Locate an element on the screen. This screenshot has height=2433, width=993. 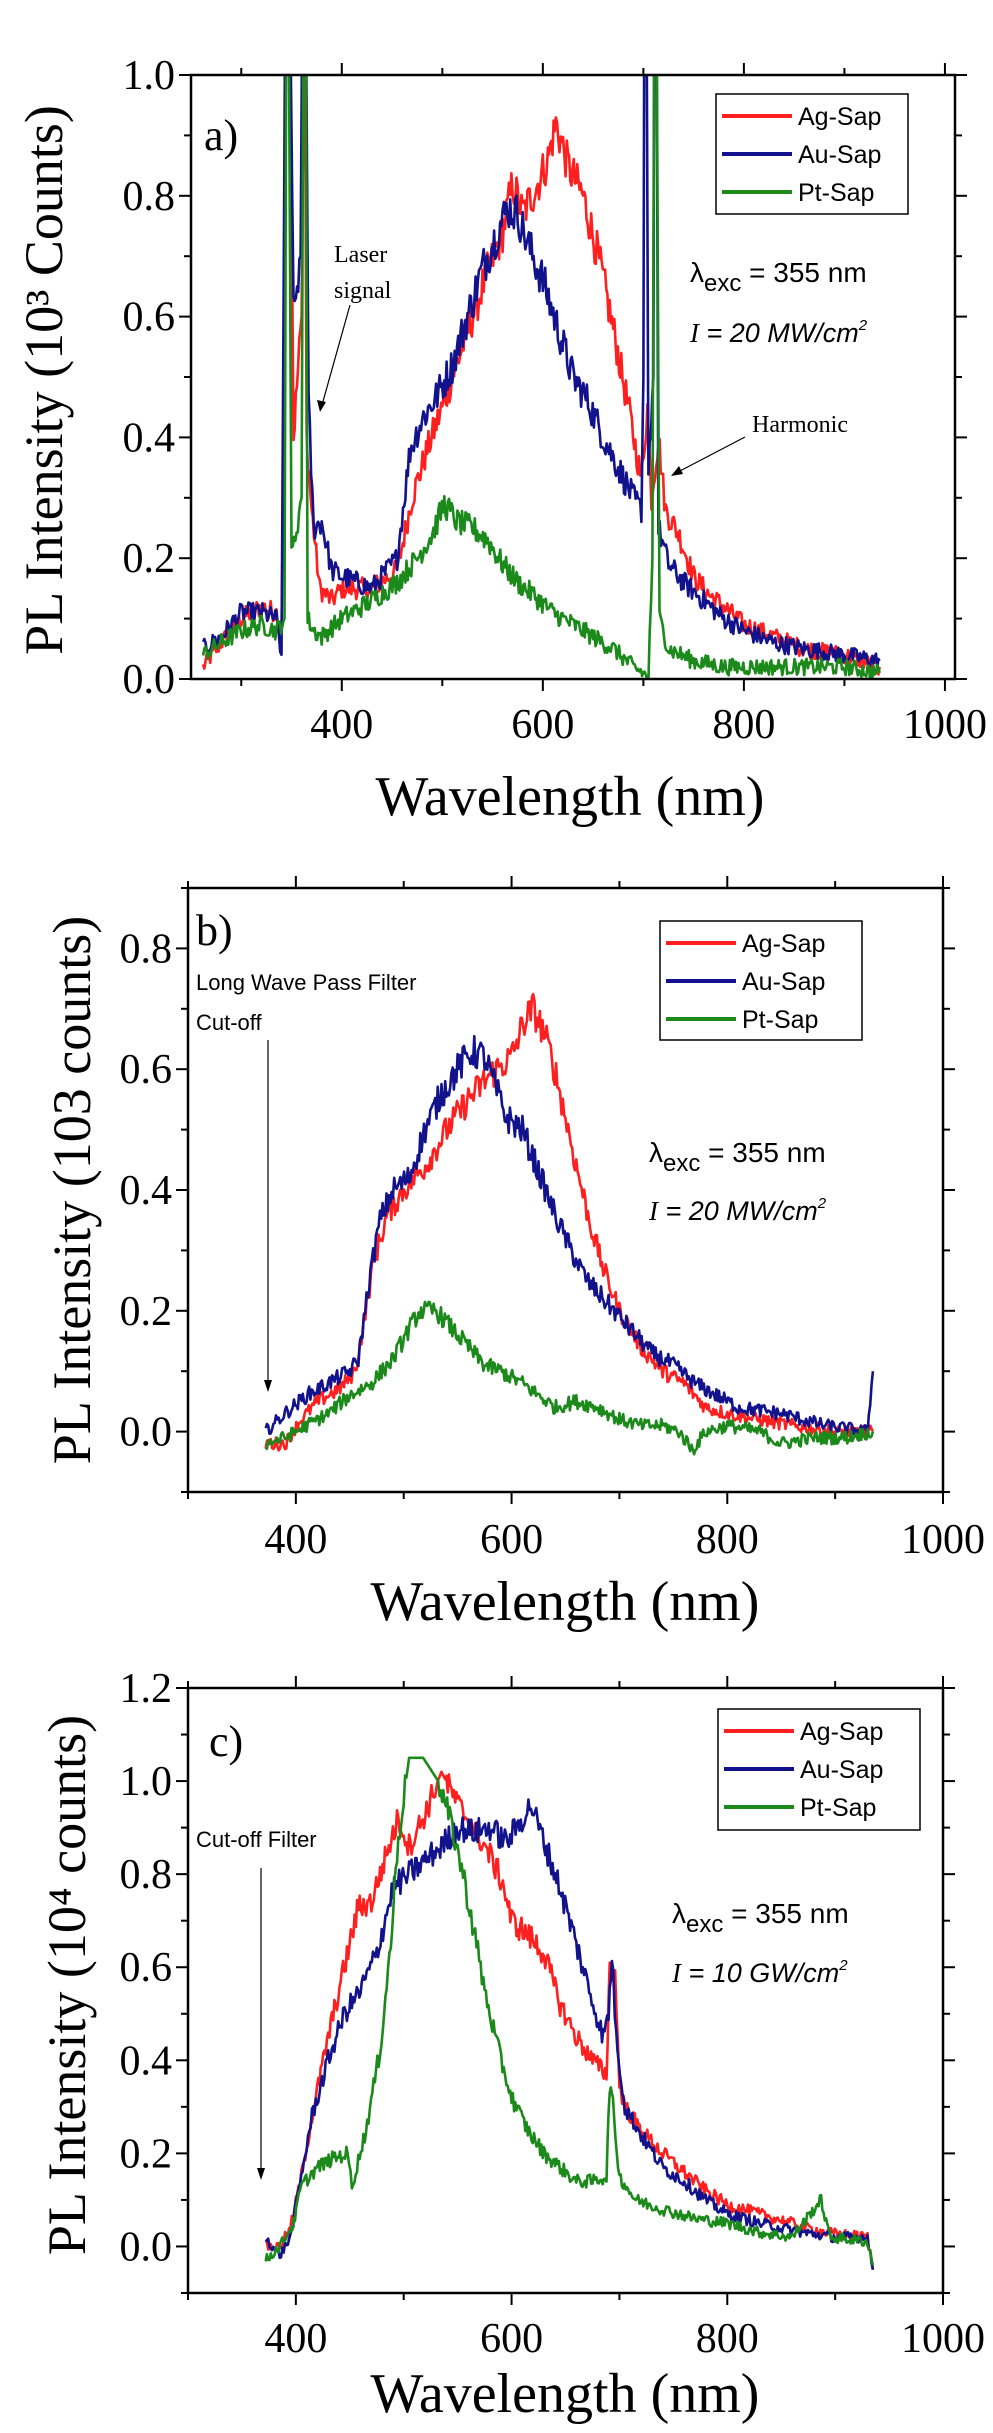
annotation-harmonic: Harmonic is located at coordinates (800, 425).